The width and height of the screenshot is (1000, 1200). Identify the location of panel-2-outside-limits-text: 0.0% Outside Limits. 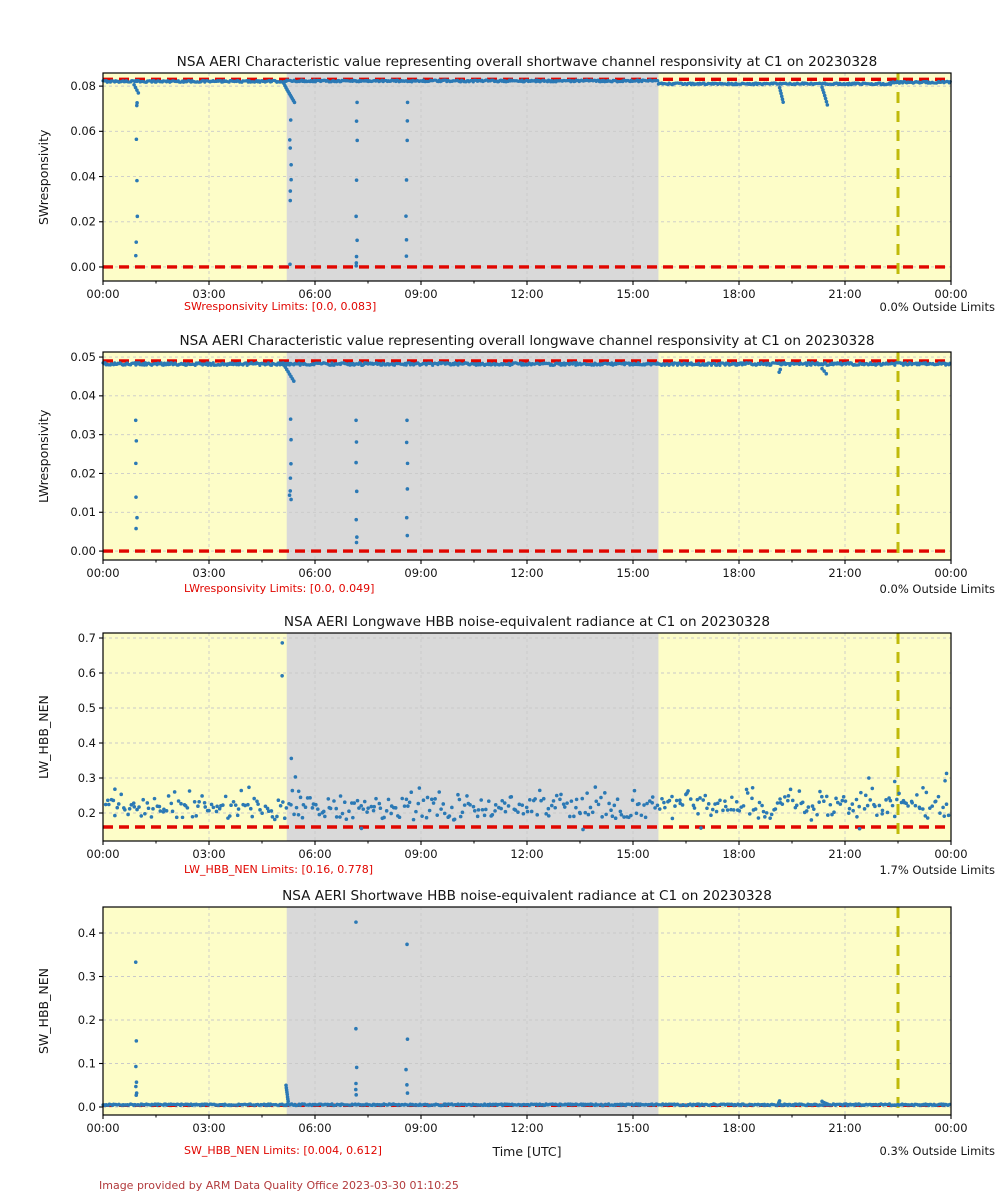
(937, 589).